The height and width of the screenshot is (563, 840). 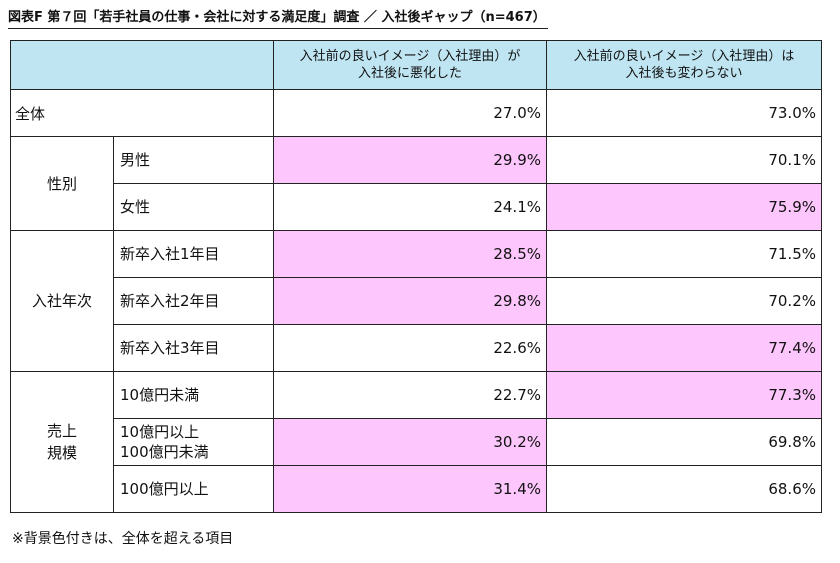 What do you see at coordinates (410, 348) in the screenshot?
I see `worsened-value: 22.6%` at bounding box center [410, 348].